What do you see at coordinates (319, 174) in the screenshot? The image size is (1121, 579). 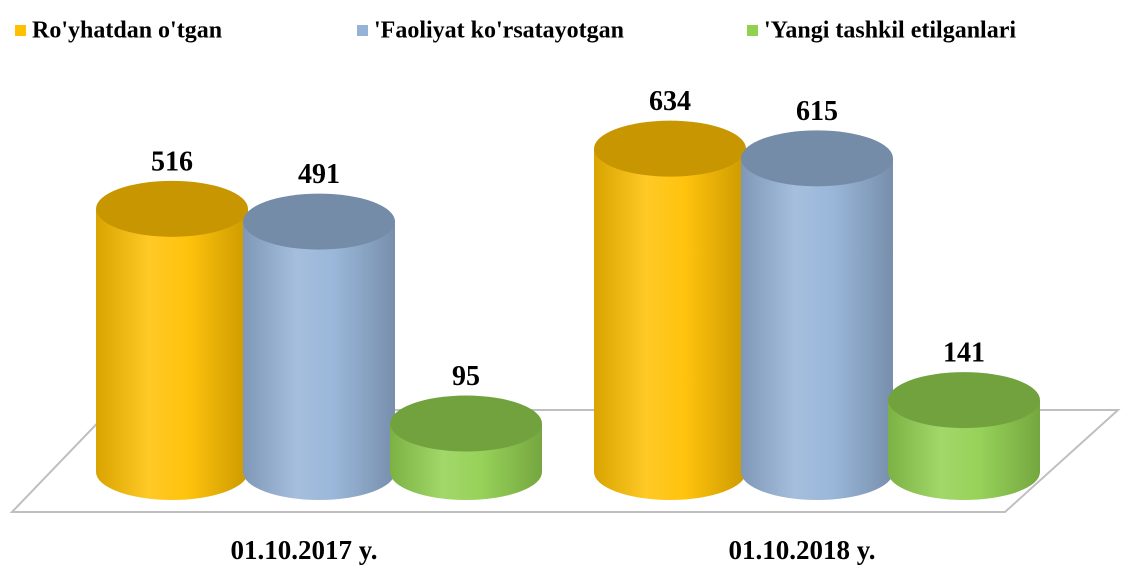 I see `value-label: 491` at bounding box center [319, 174].